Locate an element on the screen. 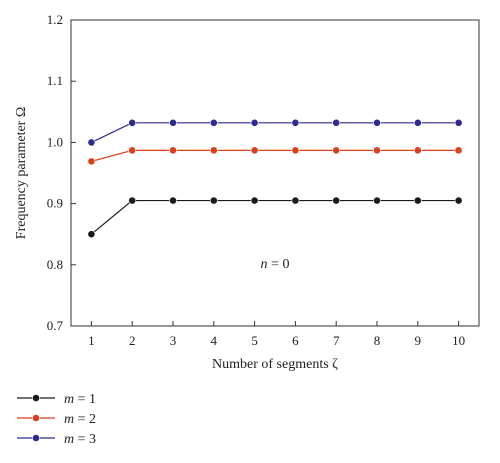  x-tick-label: 2 is located at coordinates (132, 340).